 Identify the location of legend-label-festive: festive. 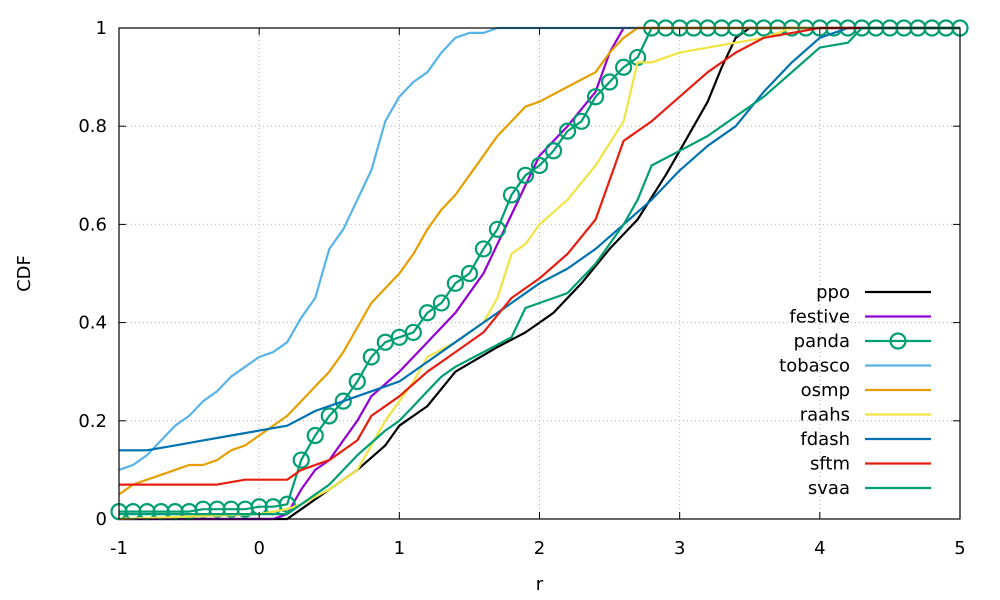
(819, 317).